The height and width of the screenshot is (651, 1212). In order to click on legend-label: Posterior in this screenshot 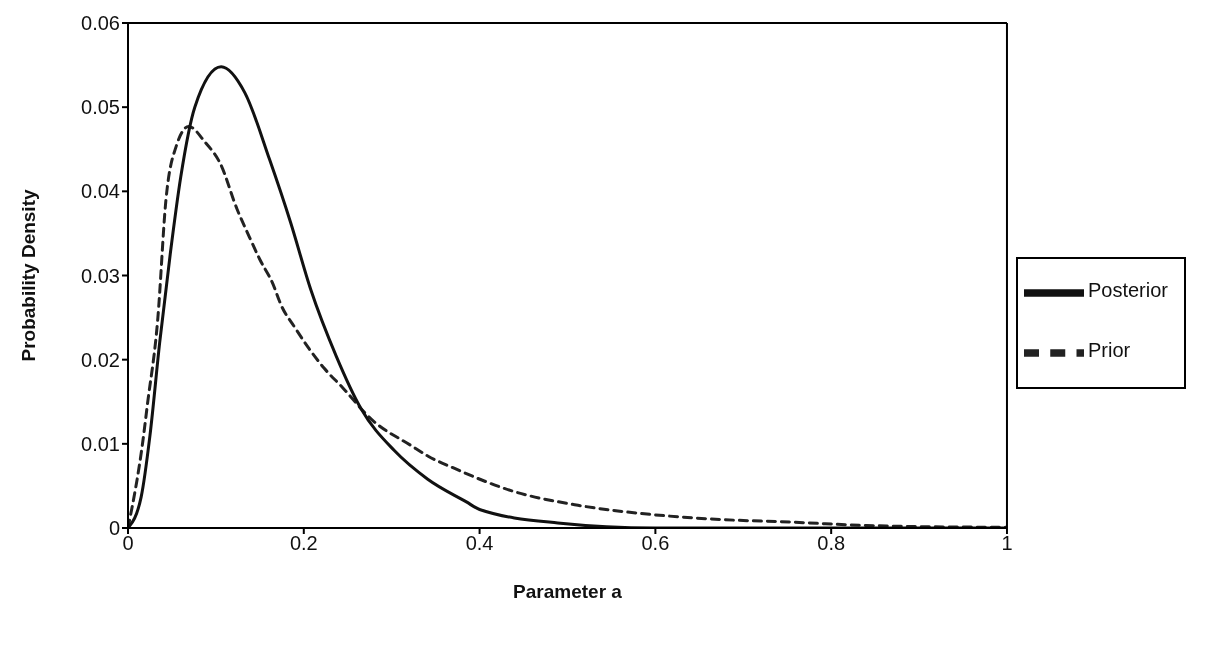, I will do `click(1127, 290)`.